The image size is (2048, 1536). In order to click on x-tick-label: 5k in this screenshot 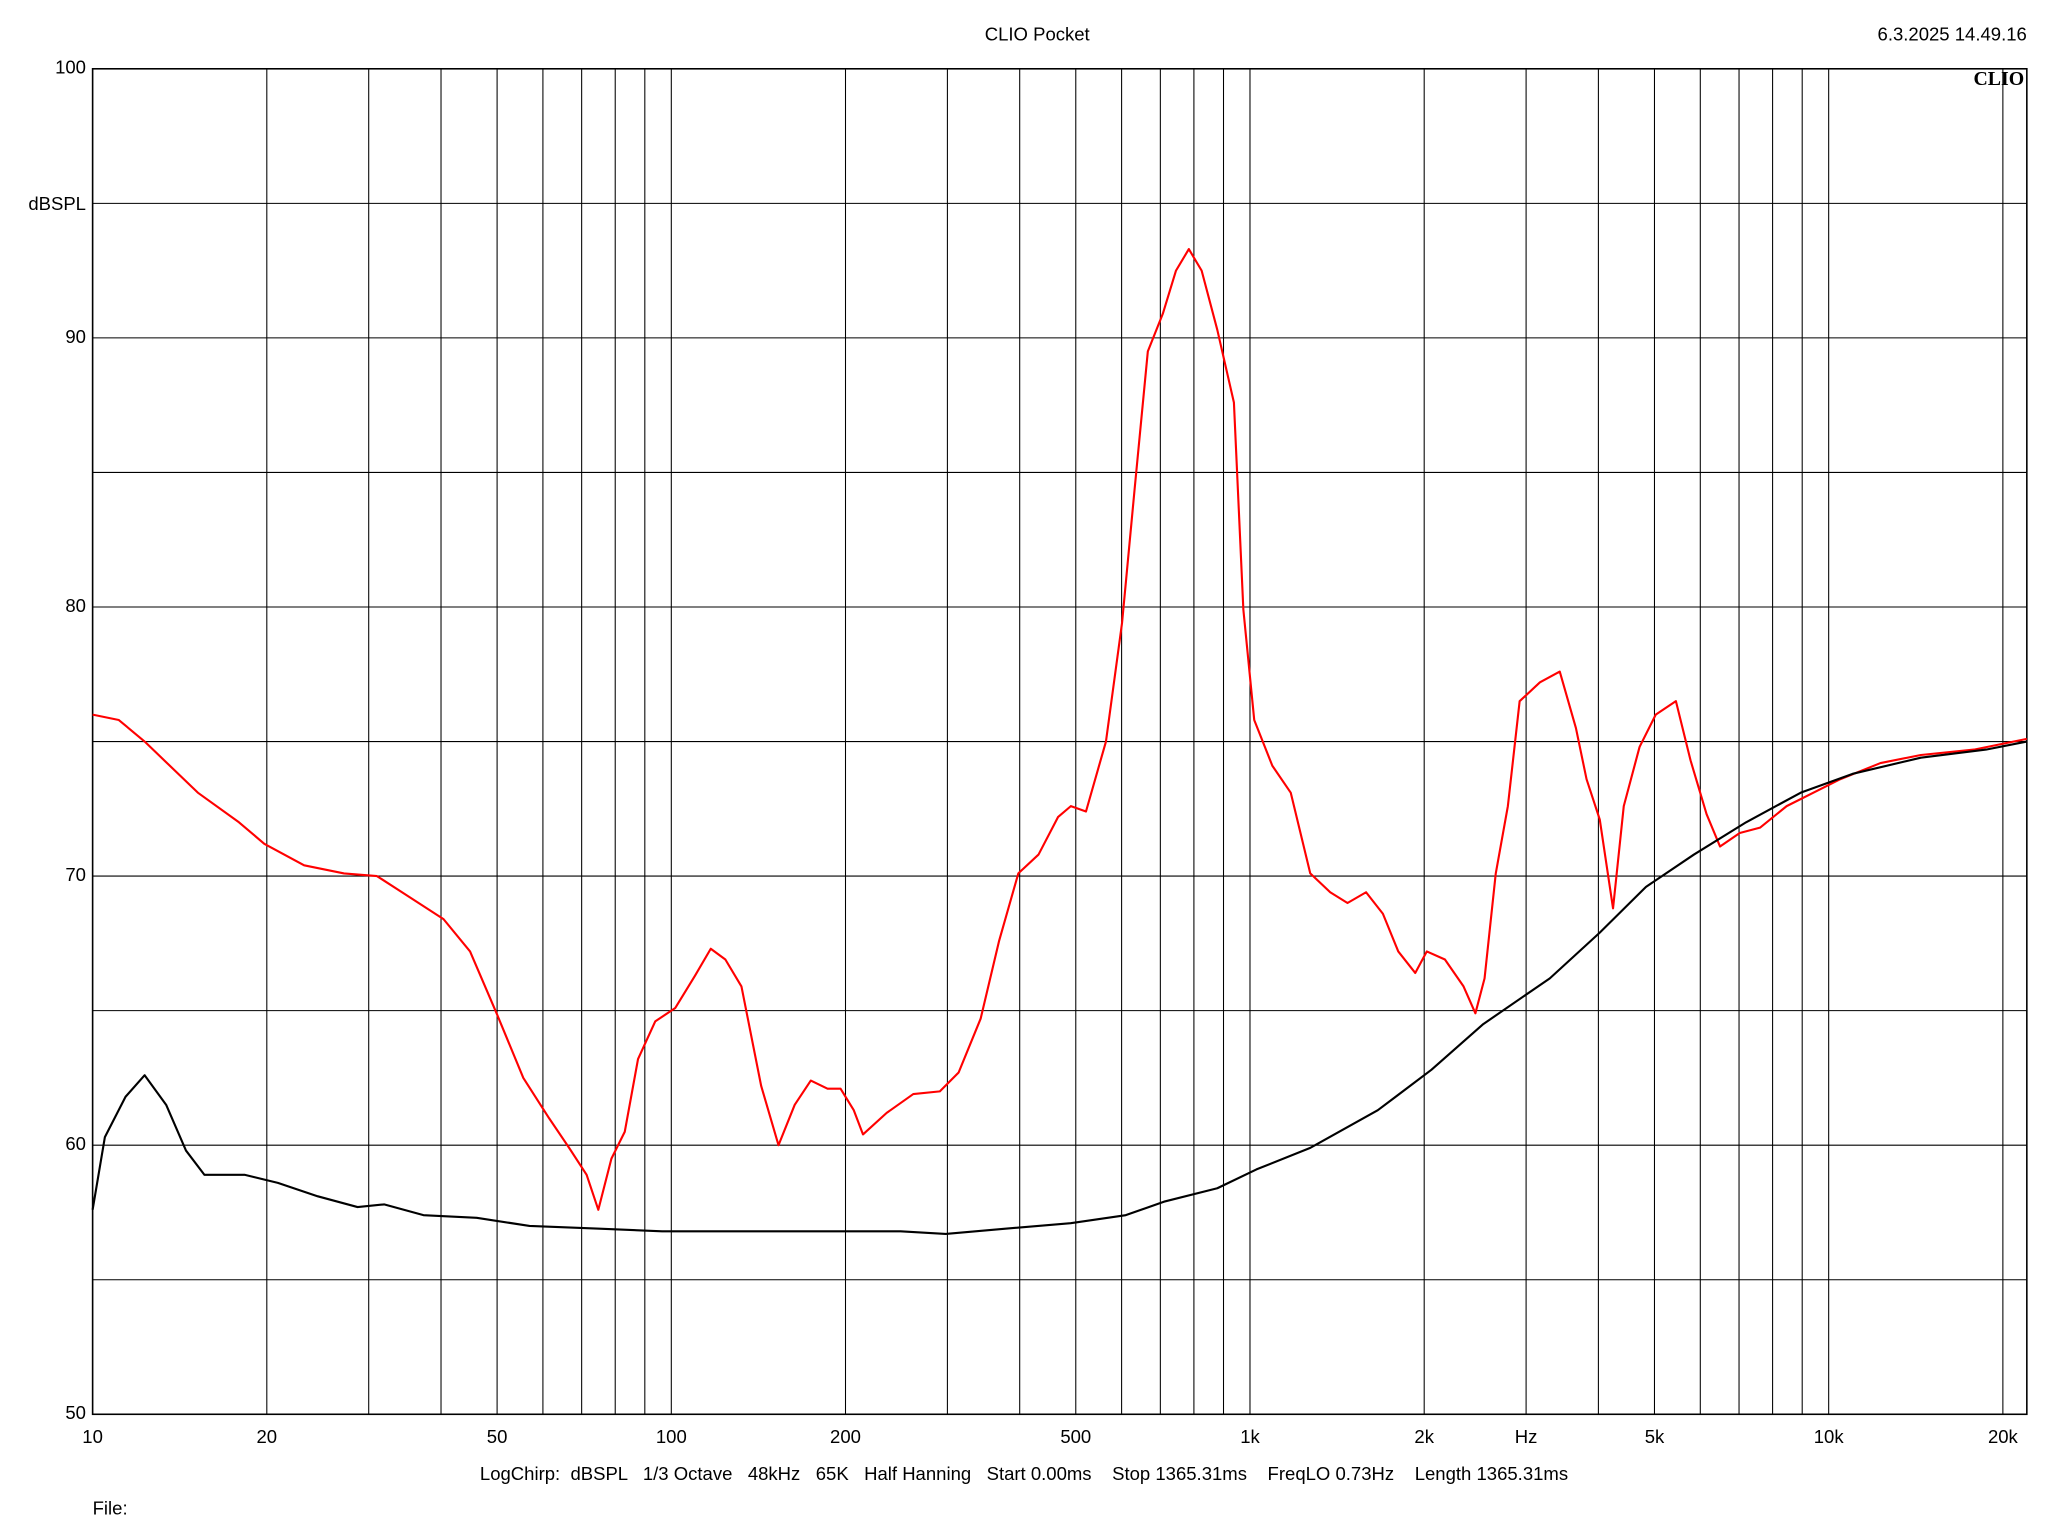, I will do `click(1655, 1436)`.